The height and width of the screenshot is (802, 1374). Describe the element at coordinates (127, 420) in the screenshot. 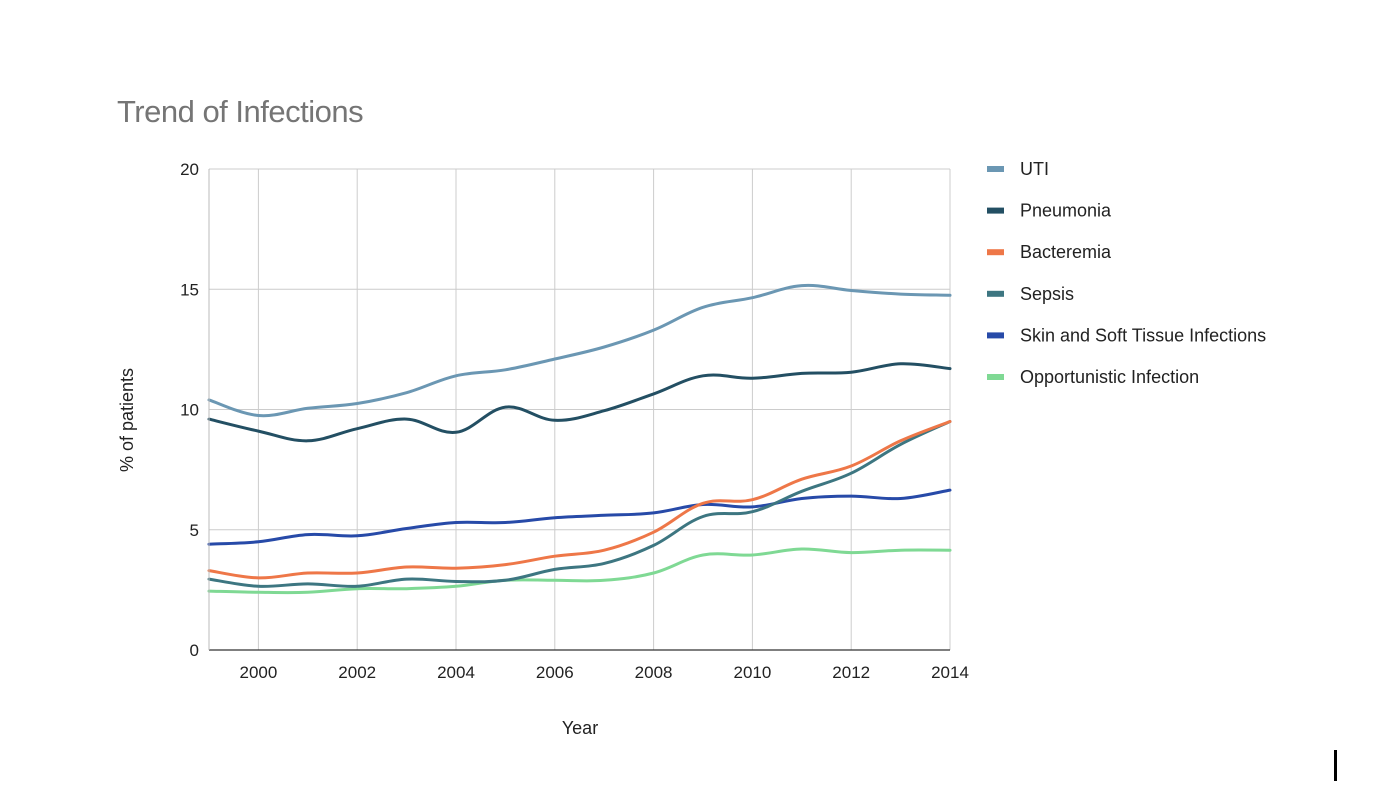

I see `y-axis-label: % of patients` at that location.